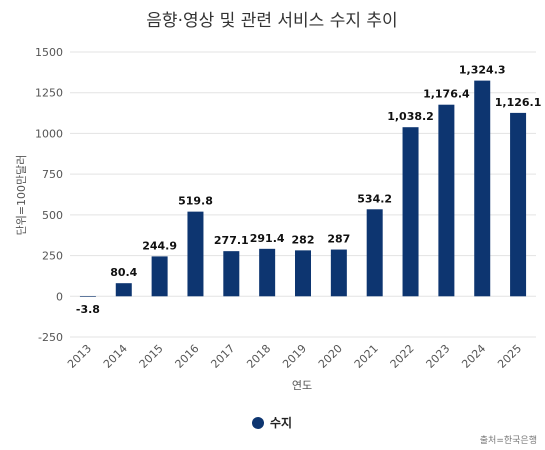 This screenshot has height=450, width=545. What do you see at coordinates (187, 356) in the screenshot?
I see `x-tick-label: 2016` at bounding box center [187, 356].